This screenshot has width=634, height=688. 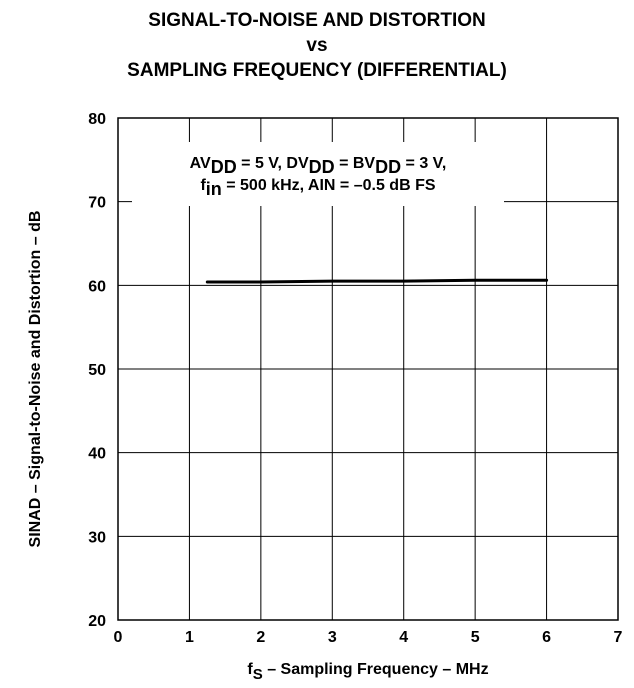 I want to click on y-tick-labels: 20 30 40 50 60 70 80, so click(x=97, y=370).